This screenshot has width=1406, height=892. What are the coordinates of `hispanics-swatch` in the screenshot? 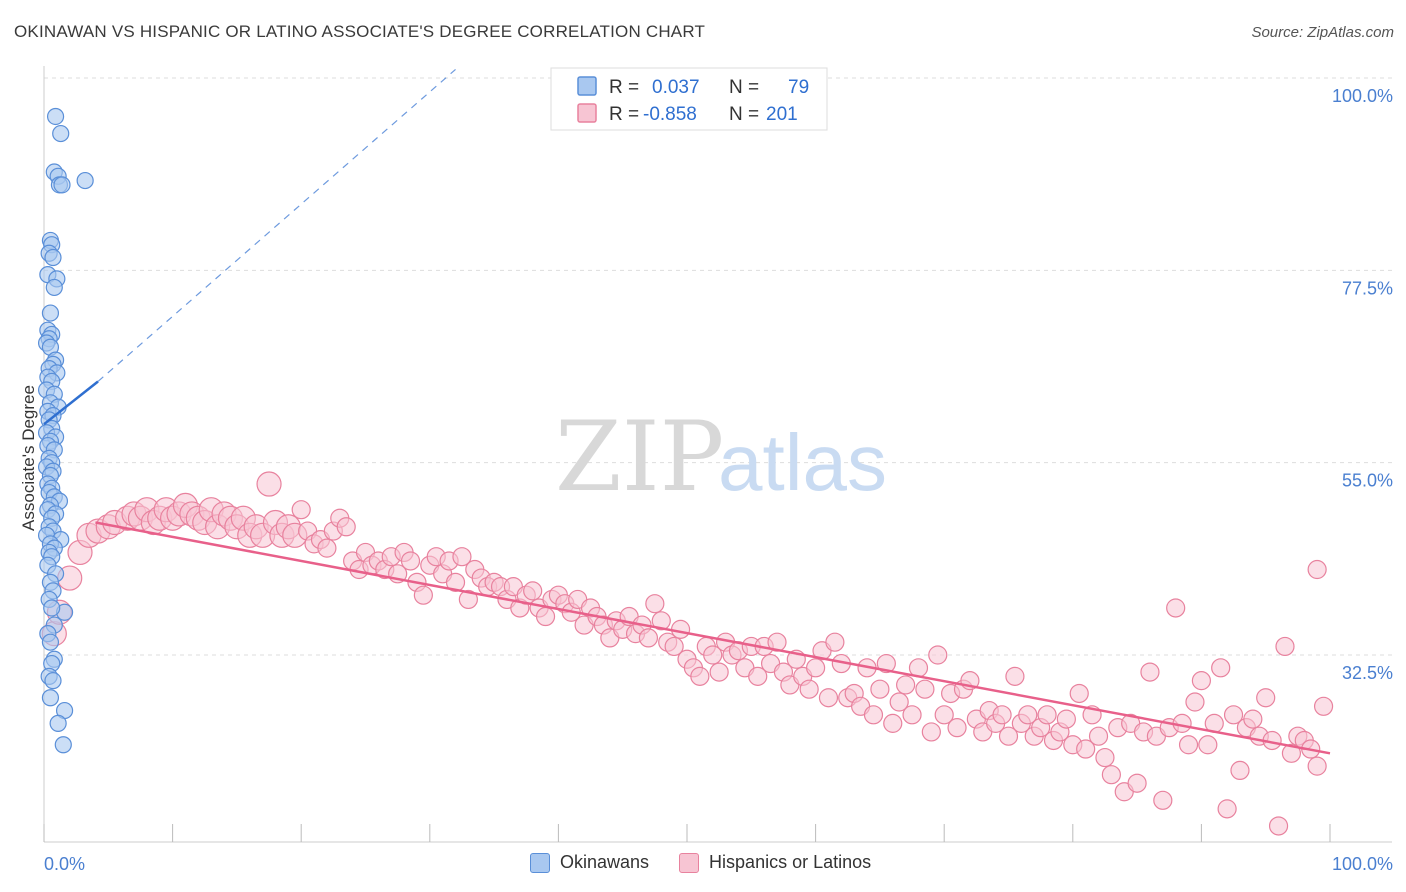 It's located at (689, 862).